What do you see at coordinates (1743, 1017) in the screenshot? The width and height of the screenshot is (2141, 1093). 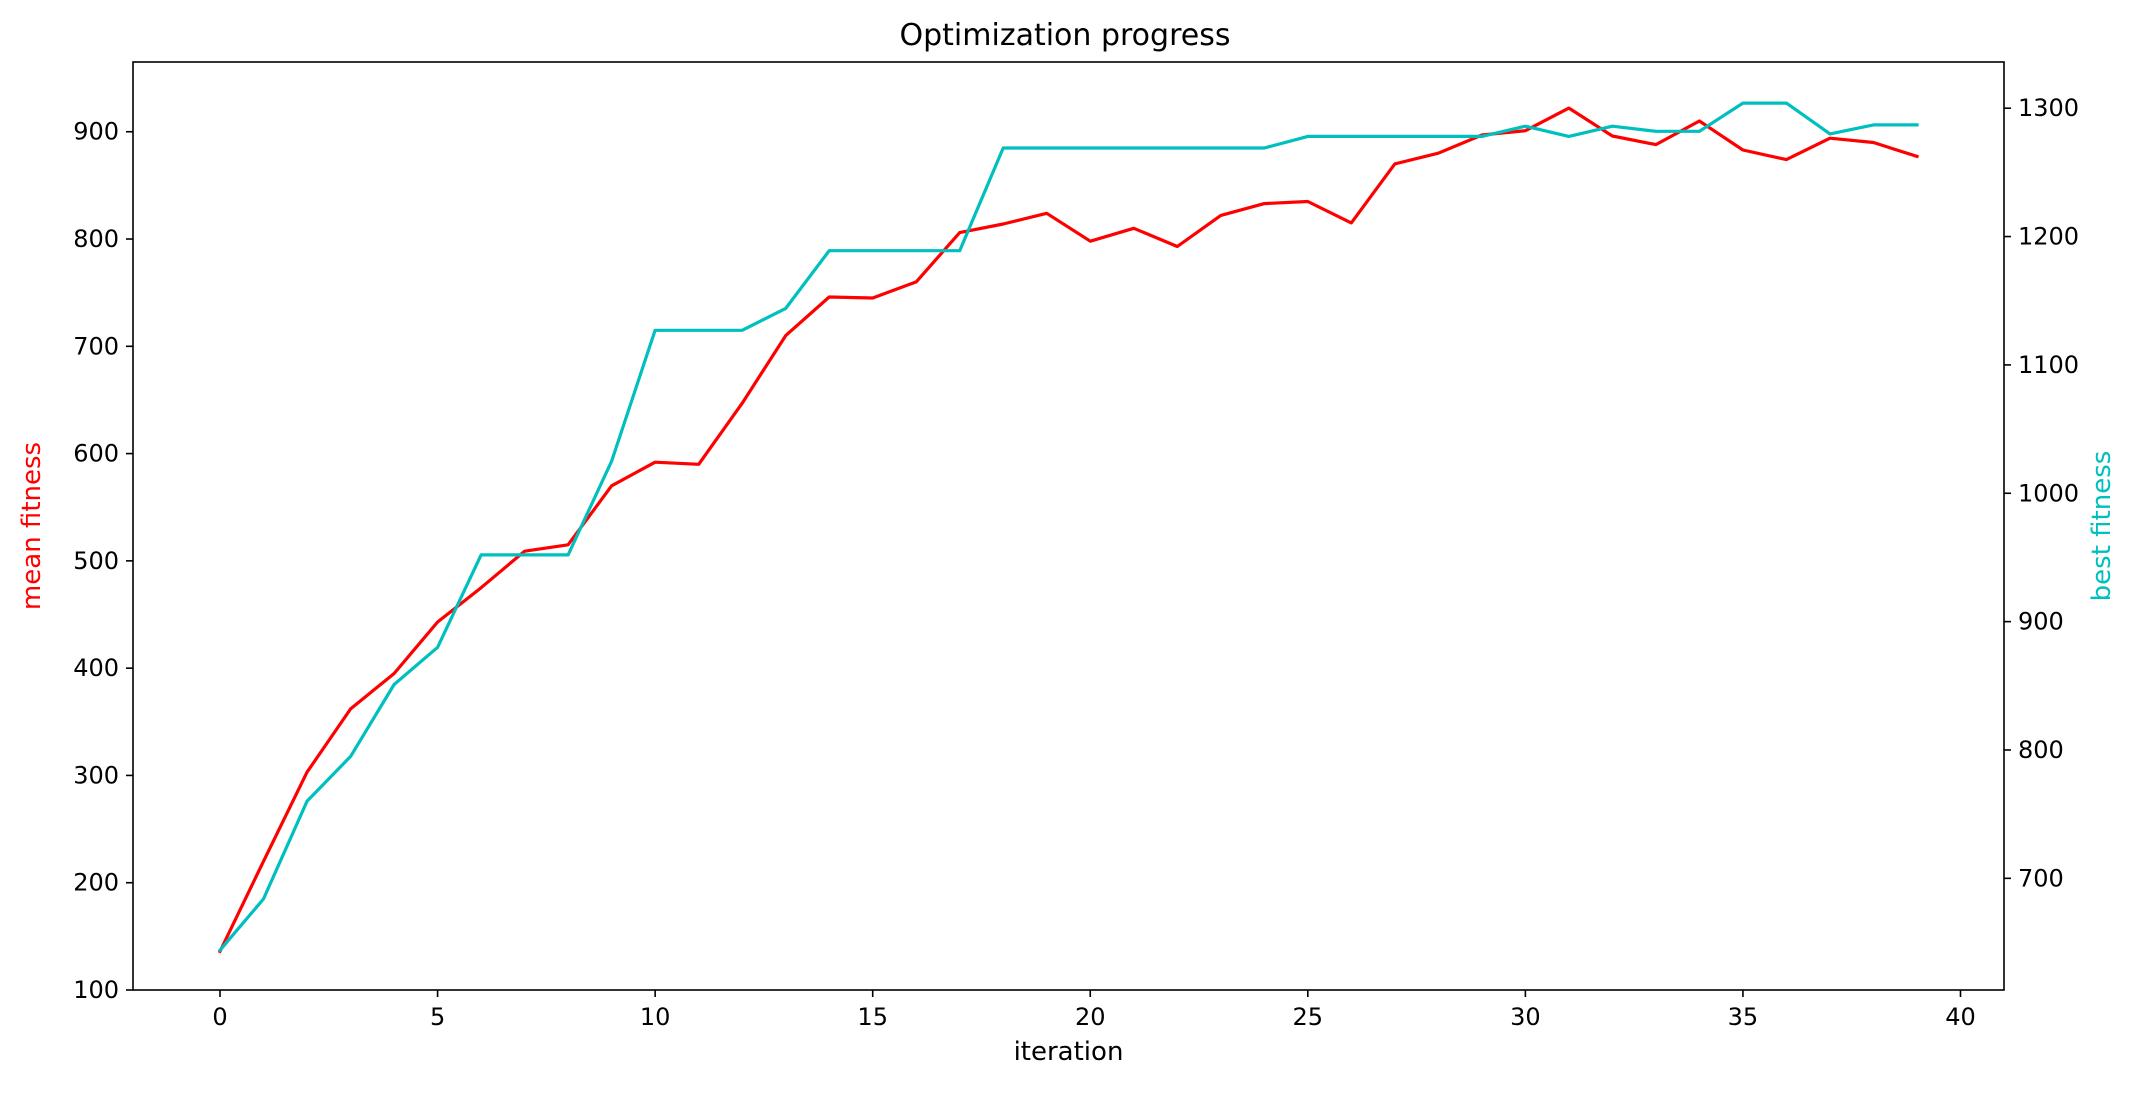 I see `x-tick-label: 35` at bounding box center [1743, 1017].